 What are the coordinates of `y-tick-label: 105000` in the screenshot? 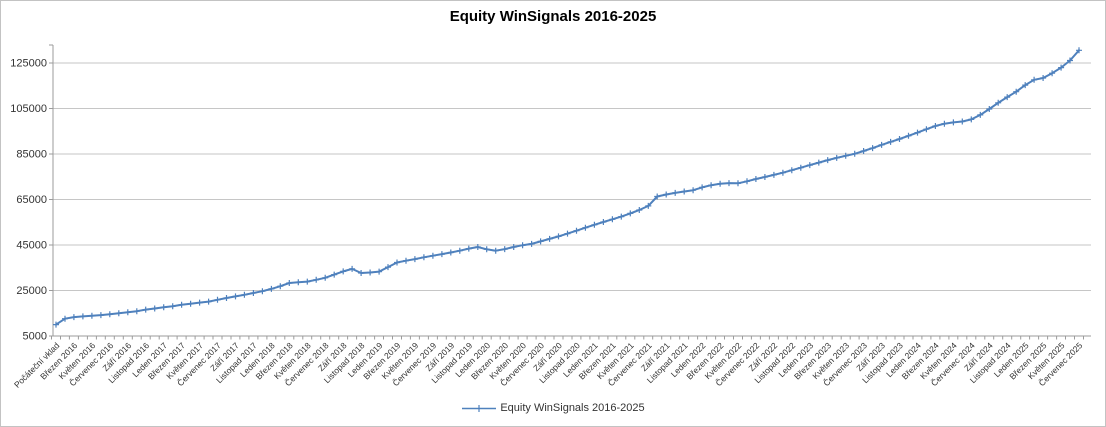 It's located at (28, 109).